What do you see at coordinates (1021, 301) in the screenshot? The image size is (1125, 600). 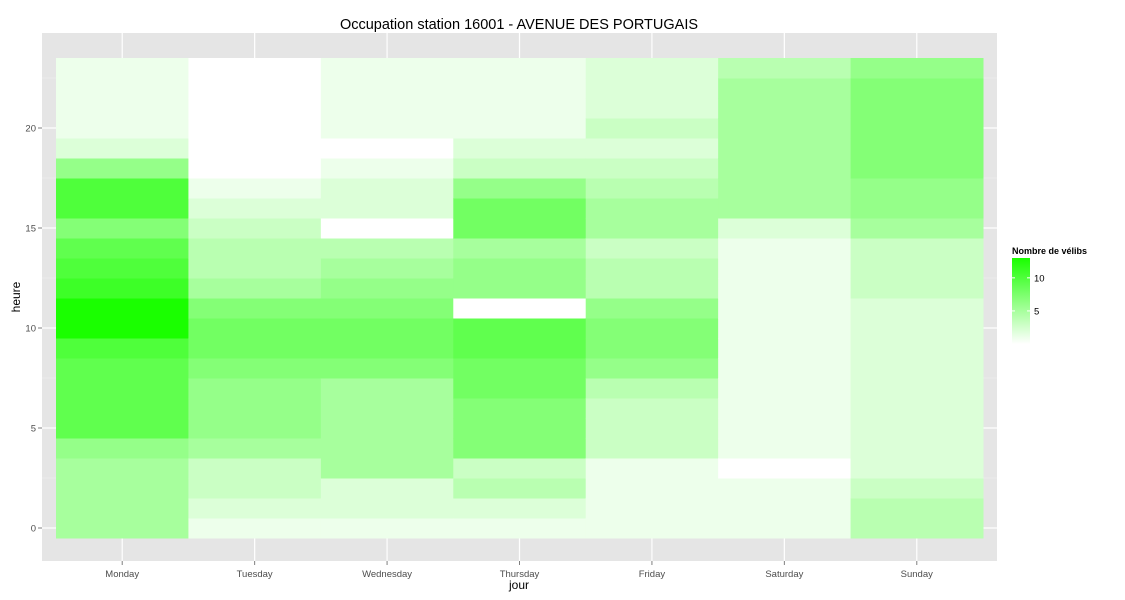 I see `legend-color-bar` at bounding box center [1021, 301].